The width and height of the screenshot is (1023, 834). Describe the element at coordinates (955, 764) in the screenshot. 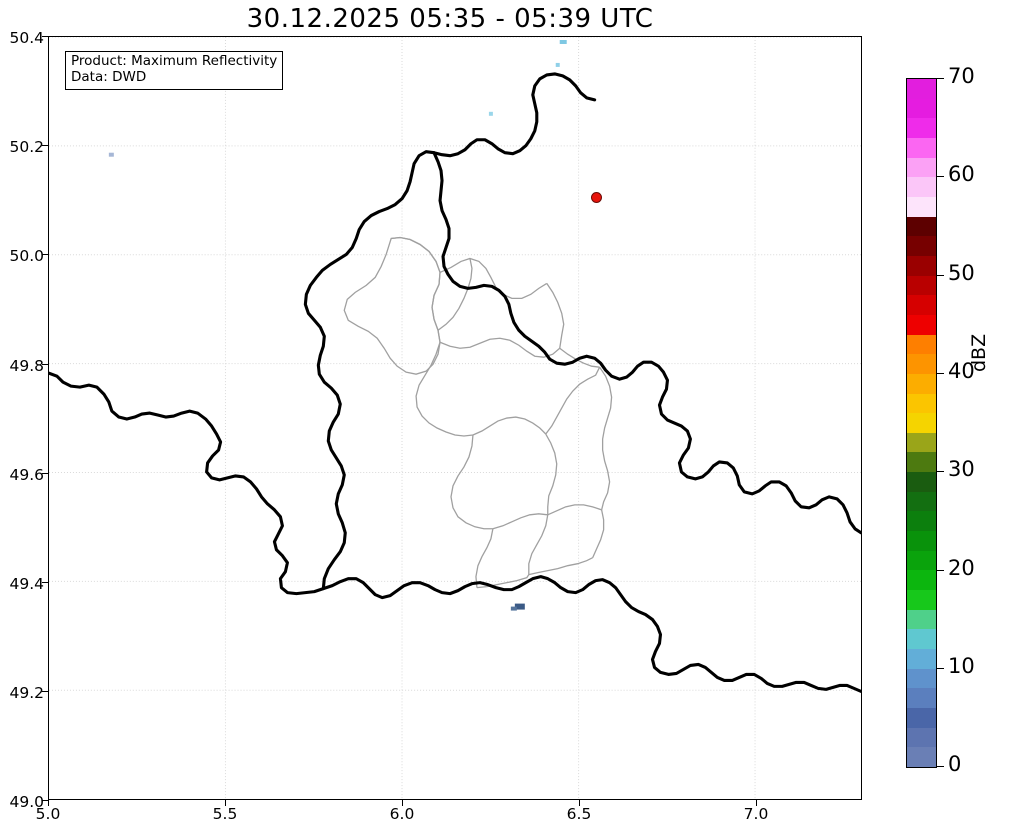

I see `colorbar-tick-label: 0` at that location.